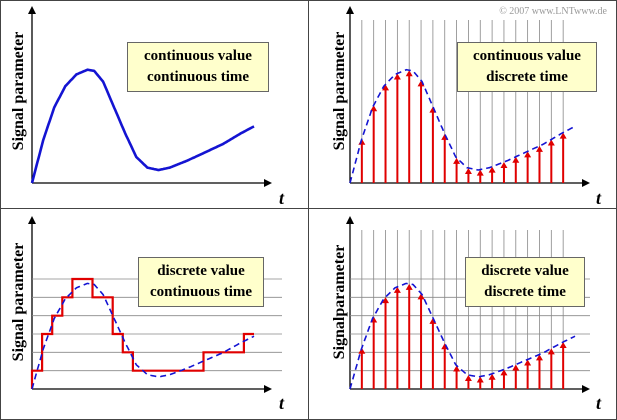 The width and height of the screenshot is (617, 420). Describe the element at coordinates (18, 302) in the screenshot. I see `panel-3-y-axis-label: Signal parameter` at that location.